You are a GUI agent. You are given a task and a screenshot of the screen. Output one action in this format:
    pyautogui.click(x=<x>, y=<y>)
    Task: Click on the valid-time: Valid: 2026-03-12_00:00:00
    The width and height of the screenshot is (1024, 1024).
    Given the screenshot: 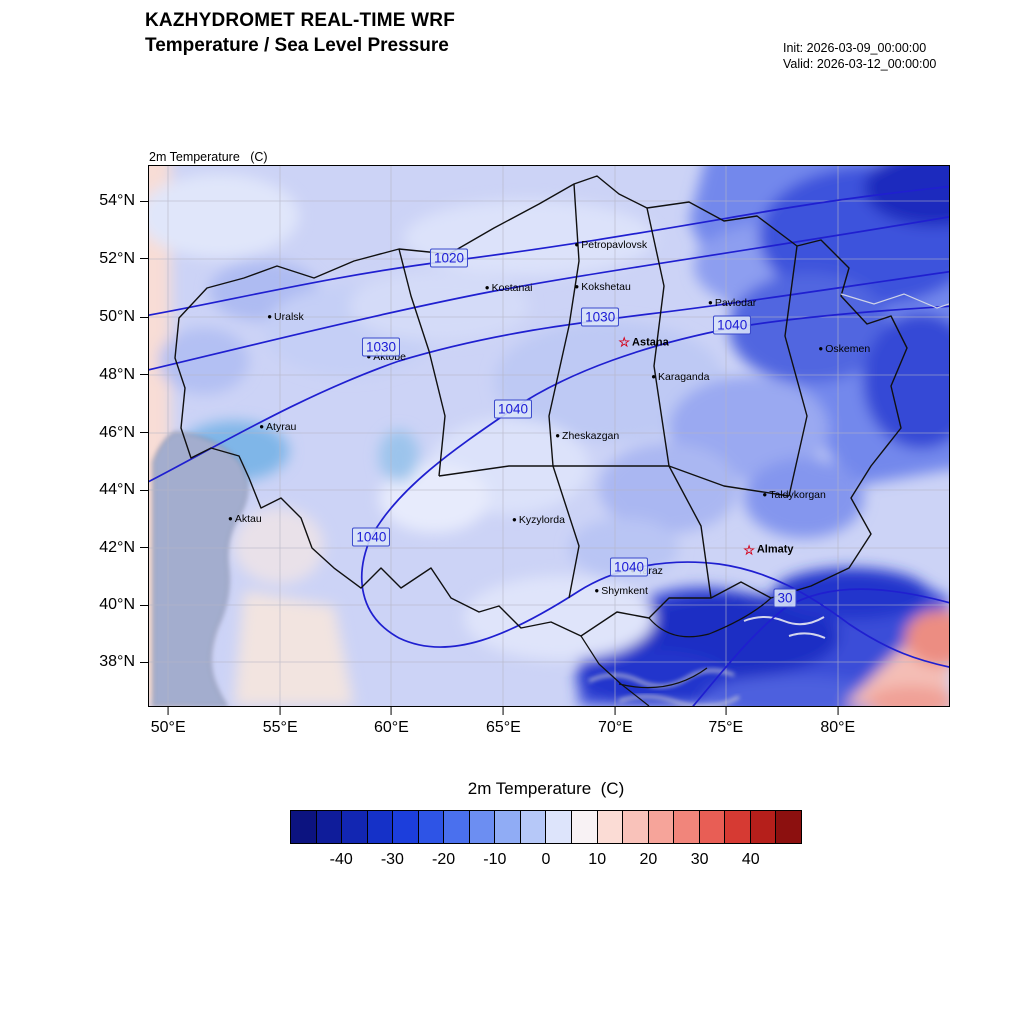 What is the action you would take?
    pyautogui.click(x=860, y=64)
    